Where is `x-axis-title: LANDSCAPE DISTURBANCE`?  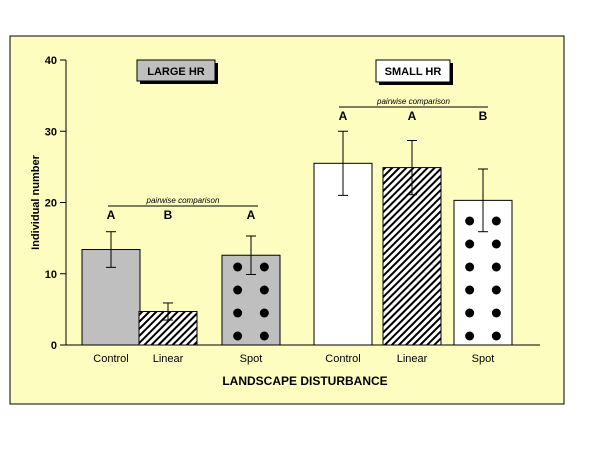 x-axis-title: LANDSCAPE DISTURBANCE is located at coordinates (304, 381).